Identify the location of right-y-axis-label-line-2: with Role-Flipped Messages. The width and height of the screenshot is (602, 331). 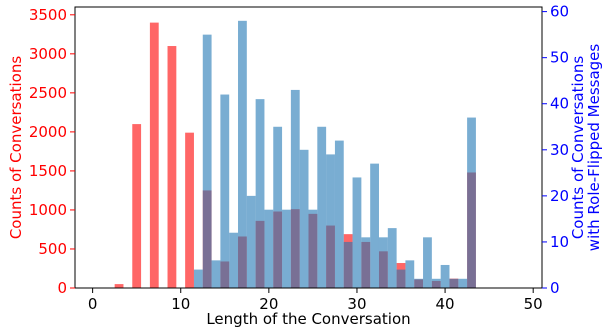
(593, 148).